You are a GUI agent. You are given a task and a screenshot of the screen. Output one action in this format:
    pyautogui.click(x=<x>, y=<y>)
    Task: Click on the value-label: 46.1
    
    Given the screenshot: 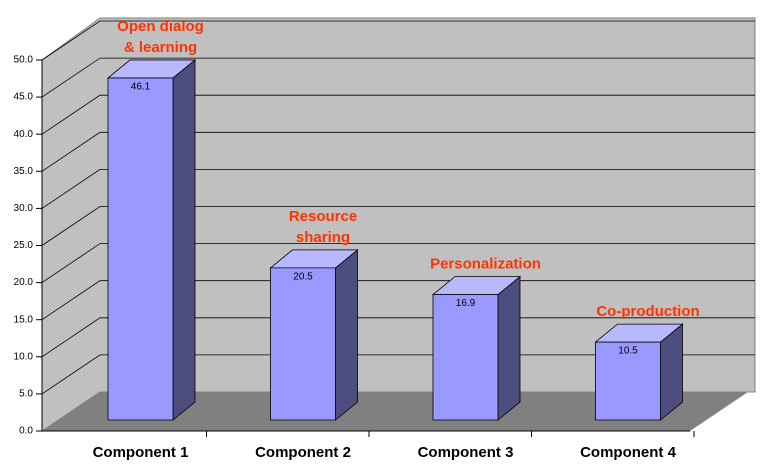 What is the action you would take?
    pyautogui.click(x=141, y=87)
    